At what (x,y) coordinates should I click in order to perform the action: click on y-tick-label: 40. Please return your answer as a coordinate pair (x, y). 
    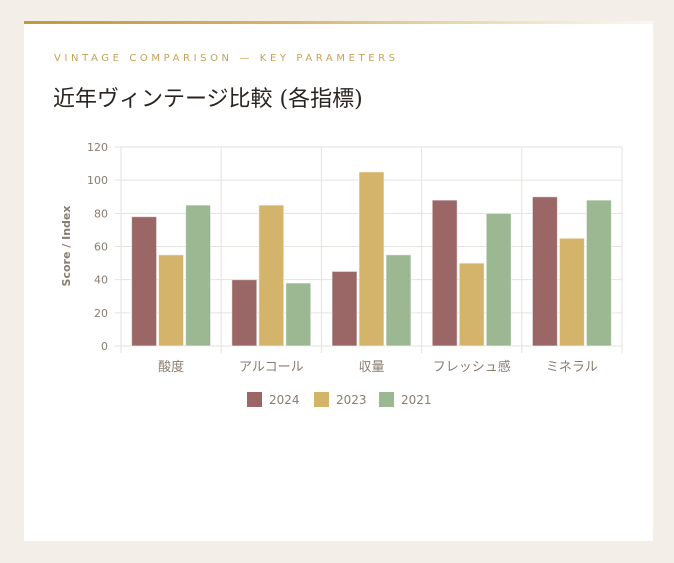
    Looking at the image, I should click on (101, 280).